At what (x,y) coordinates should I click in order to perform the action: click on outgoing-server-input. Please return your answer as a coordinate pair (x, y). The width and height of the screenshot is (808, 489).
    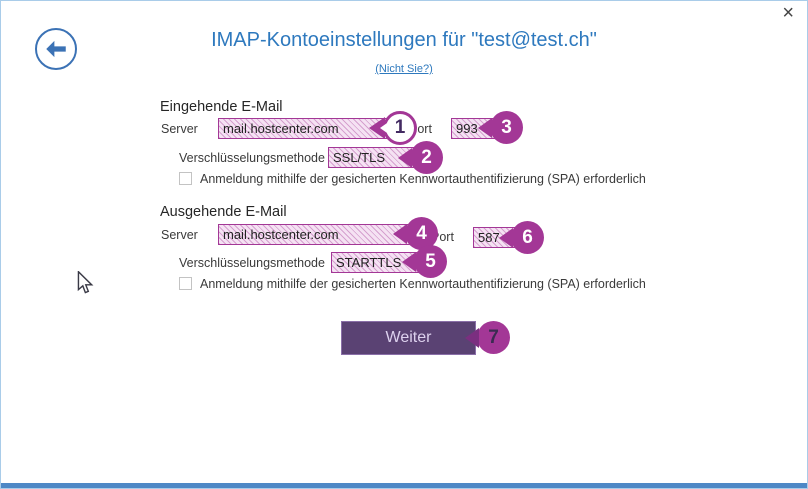
    Looking at the image, I should click on (323, 234).